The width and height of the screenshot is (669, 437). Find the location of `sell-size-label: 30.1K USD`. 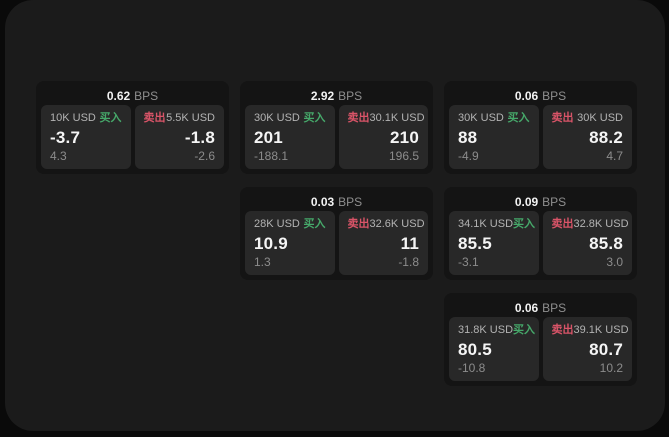

sell-size-label: 30.1K USD is located at coordinates (397, 118).